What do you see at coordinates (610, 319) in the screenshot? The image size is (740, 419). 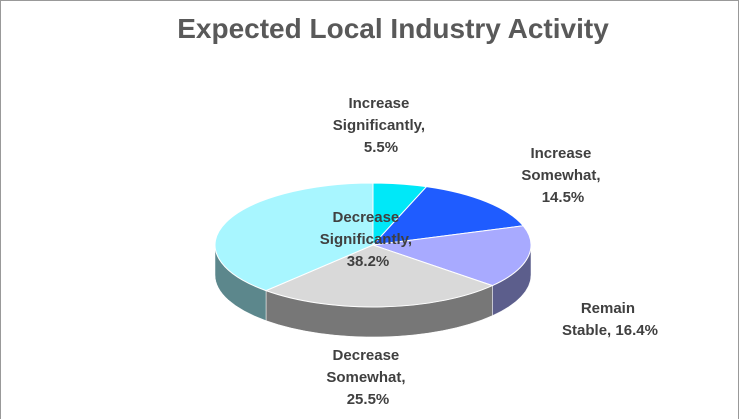 I see `data-label: Remain Stable, 16.4%` at bounding box center [610, 319].